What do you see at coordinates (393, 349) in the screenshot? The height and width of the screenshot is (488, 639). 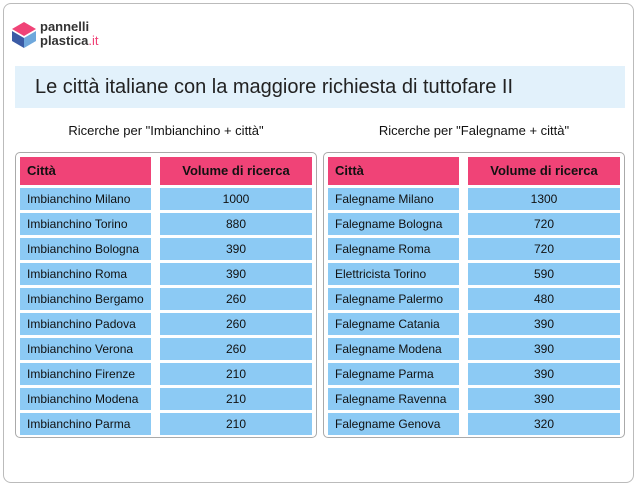 I see `table-cell: Falegname Modena` at bounding box center [393, 349].